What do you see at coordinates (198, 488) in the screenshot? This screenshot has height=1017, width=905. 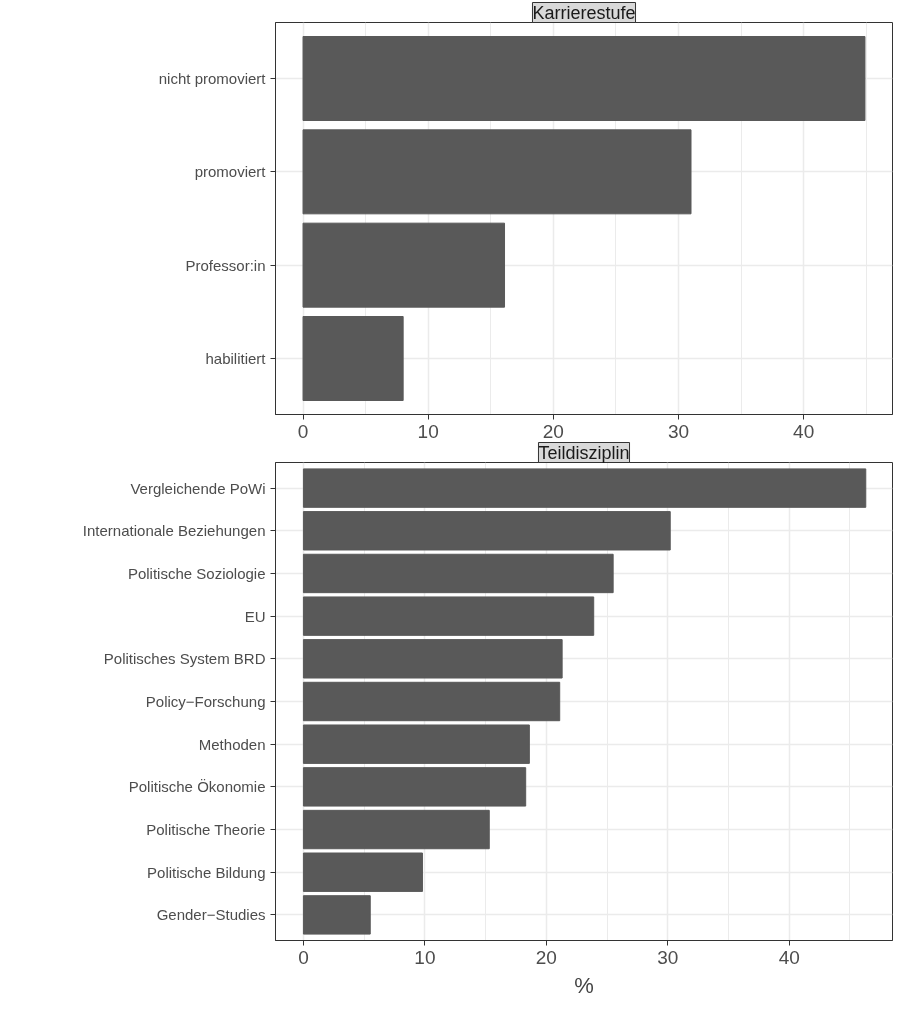 I see `y-tick-label: Vergleichende PoWi` at bounding box center [198, 488].